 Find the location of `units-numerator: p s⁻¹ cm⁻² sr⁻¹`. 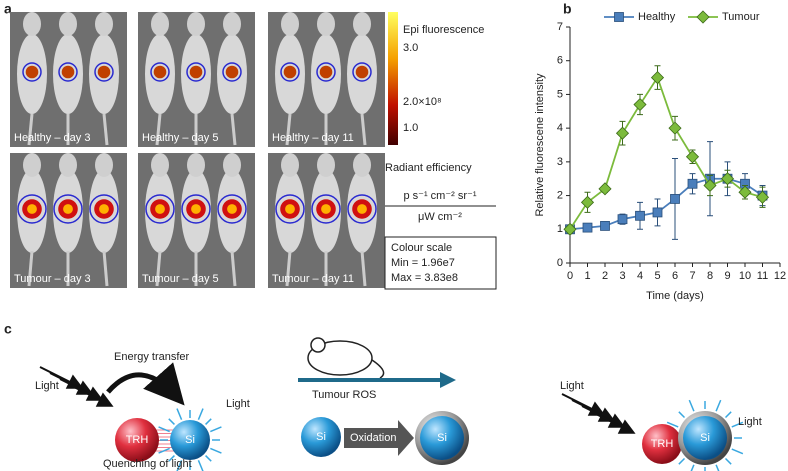

units-numerator: p s⁻¹ cm⁻² sr⁻¹ is located at coordinates (439, 196).